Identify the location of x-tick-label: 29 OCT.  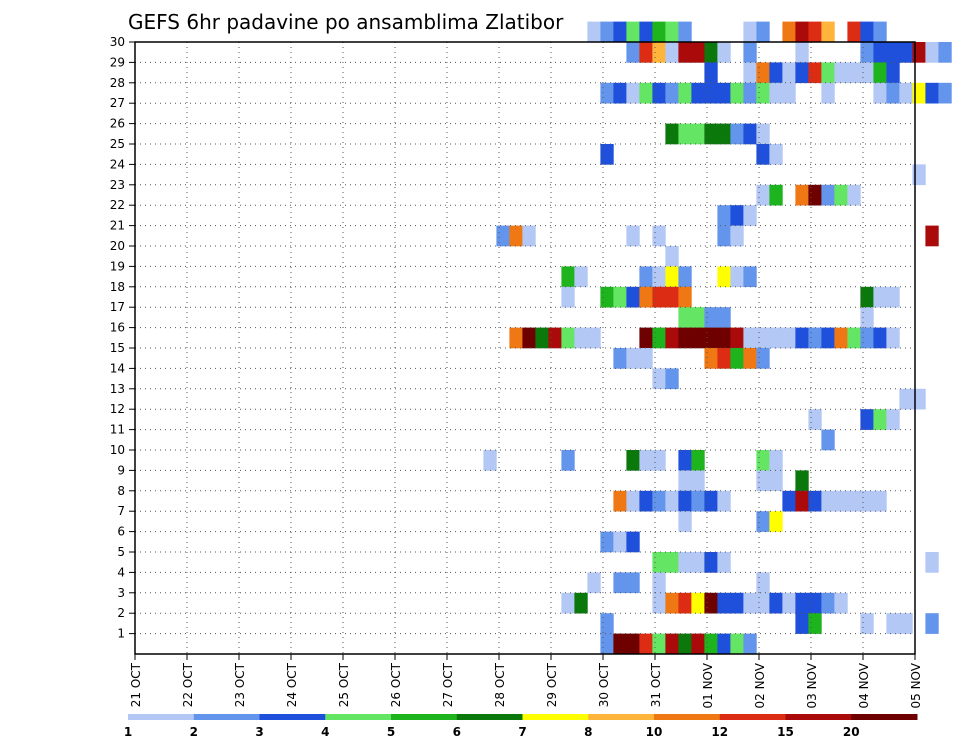
(552, 684).